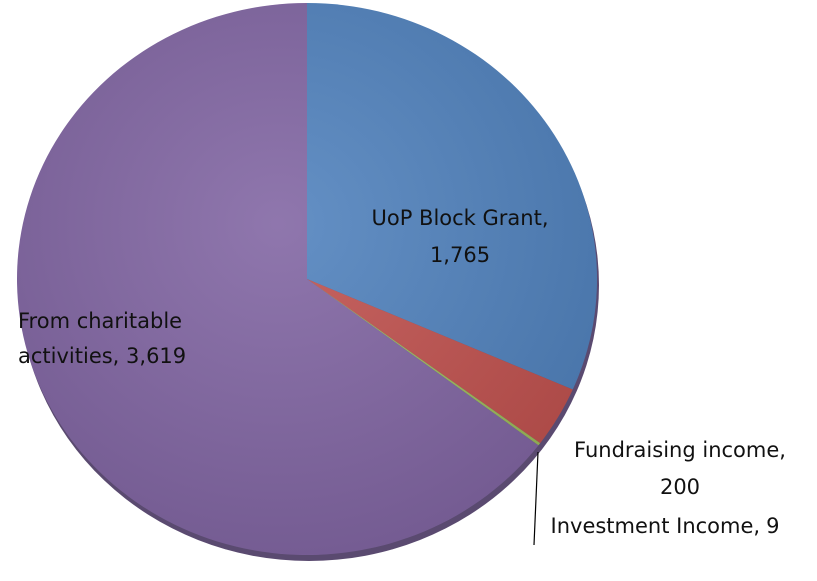 The image size is (817, 581). I want to click on value-label: 9, so click(772, 526).